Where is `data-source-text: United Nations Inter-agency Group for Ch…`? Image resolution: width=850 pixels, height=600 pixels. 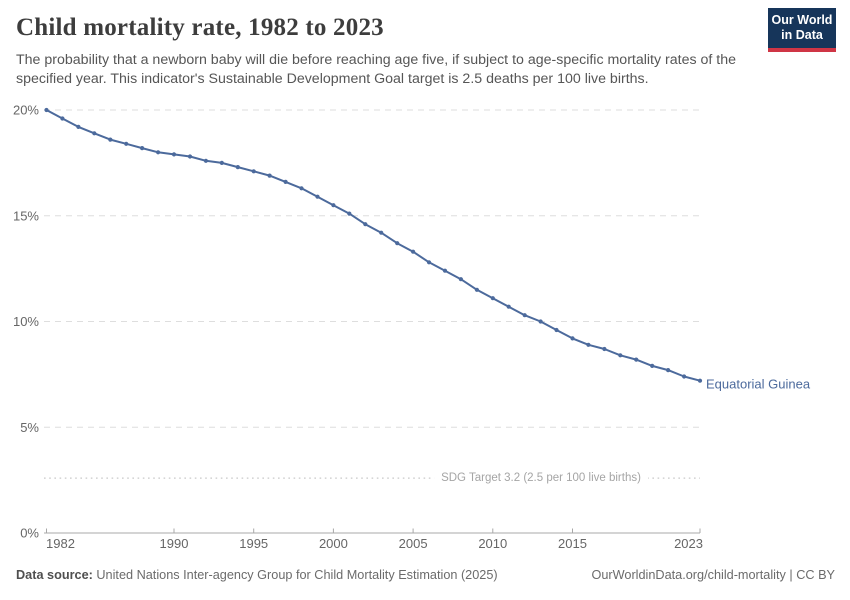
data-source-text: United Nations Inter-agency Group for Ch… is located at coordinates (295, 575).